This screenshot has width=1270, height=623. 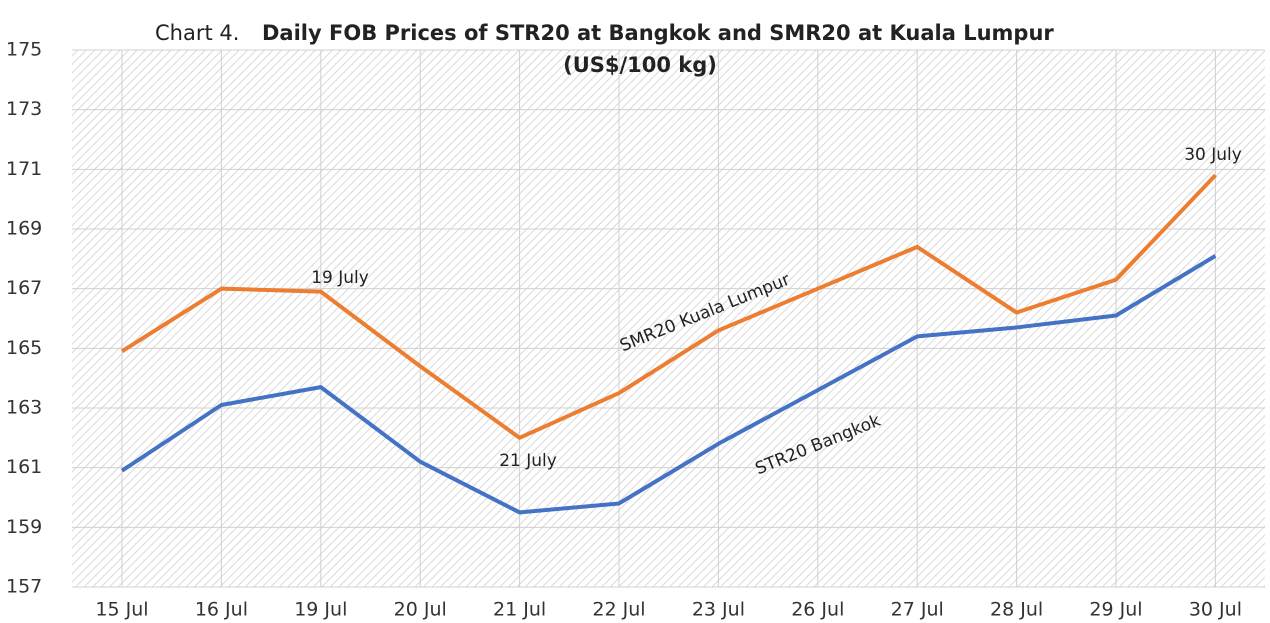 I want to click on x-tick-label: 15 Jul, so click(x=121, y=610).